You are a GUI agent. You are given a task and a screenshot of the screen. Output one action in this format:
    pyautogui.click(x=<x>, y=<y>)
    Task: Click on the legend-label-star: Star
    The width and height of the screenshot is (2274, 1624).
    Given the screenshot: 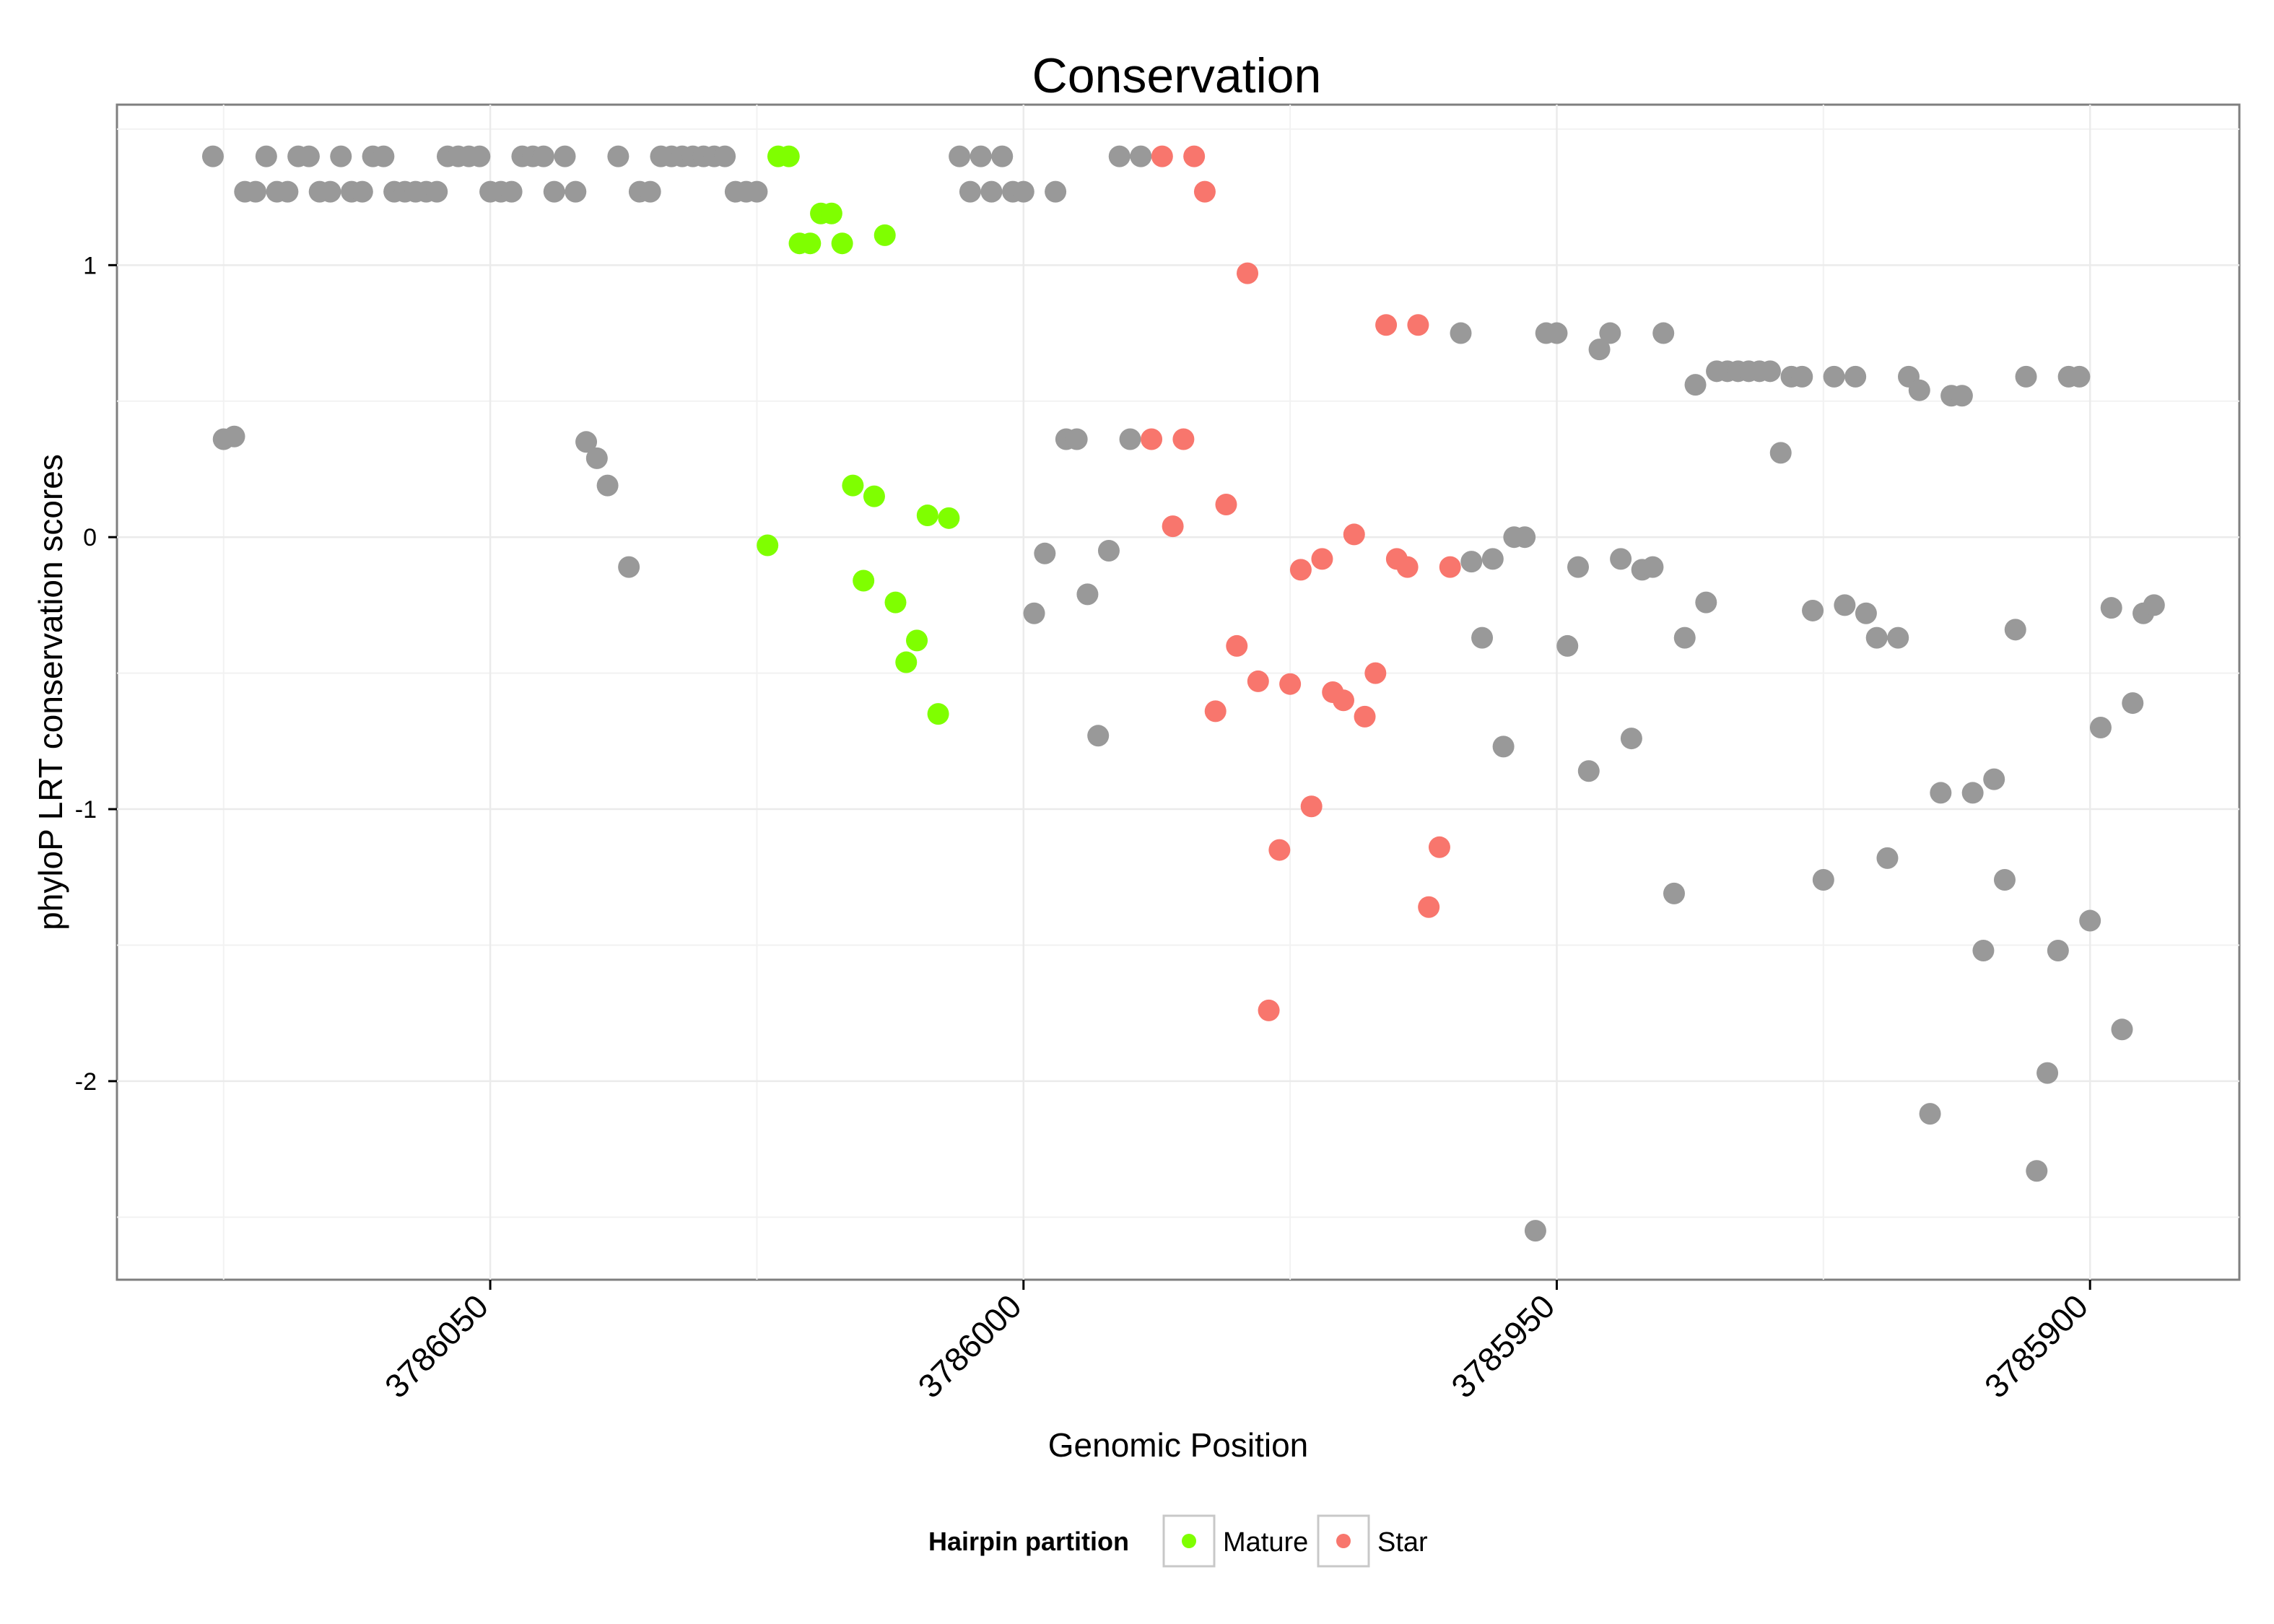 What is the action you would take?
    pyautogui.click(x=1403, y=1542)
    